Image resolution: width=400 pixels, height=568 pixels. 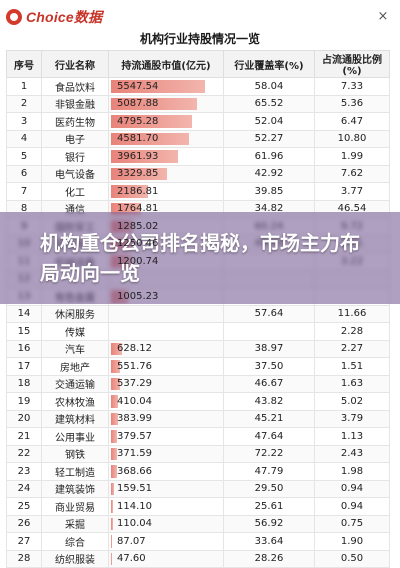 I want to click on table-row: 7 化工 2186.81 39.85 3.77, so click(x=198, y=191).